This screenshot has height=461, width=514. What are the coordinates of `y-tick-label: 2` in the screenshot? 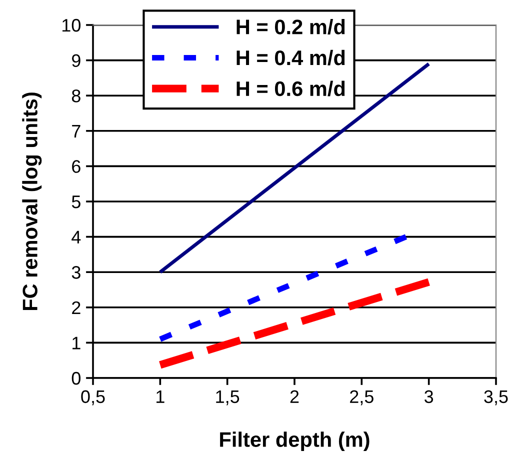 It's located at (76, 307).